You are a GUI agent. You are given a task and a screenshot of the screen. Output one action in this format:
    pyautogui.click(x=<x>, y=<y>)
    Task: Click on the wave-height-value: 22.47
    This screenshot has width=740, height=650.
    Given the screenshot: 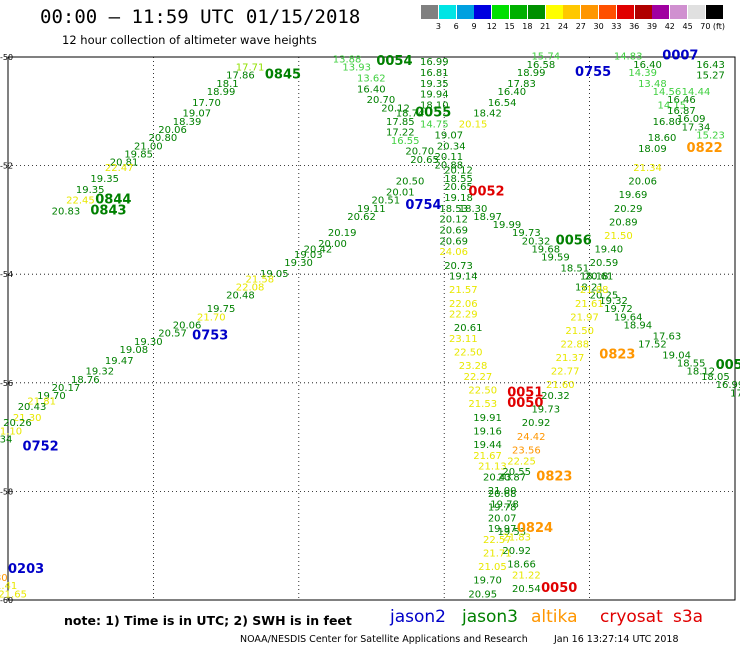 What is the action you would take?
    pyautogui.click(x=119, y=168)
    